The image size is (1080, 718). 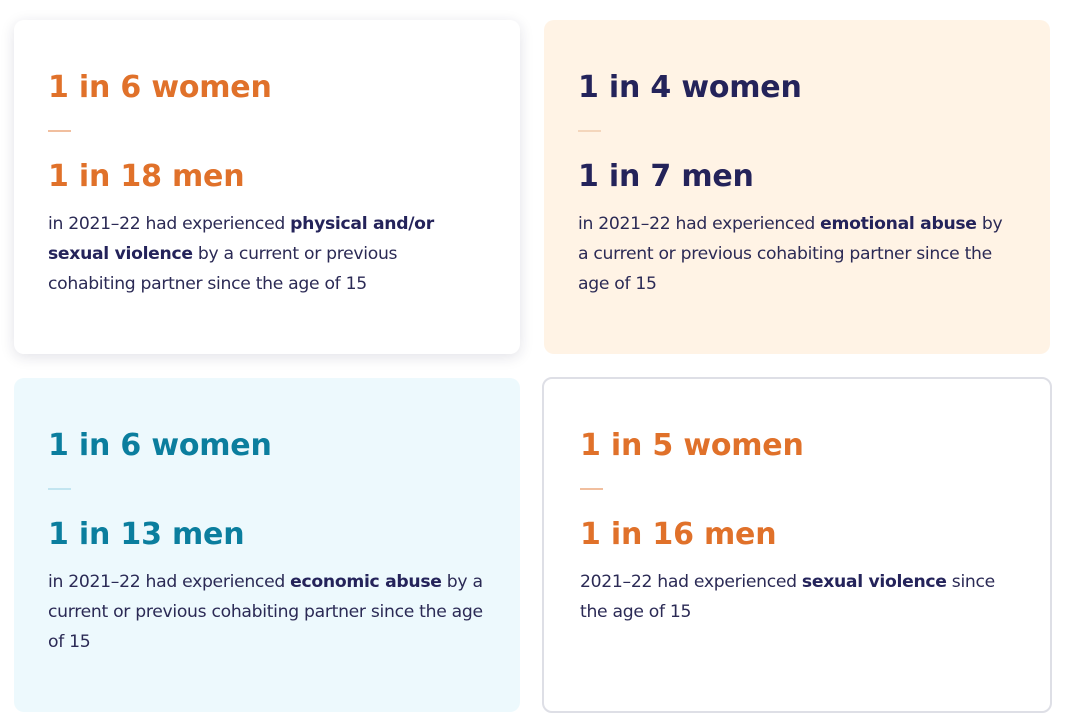 I want to click on stat-men: 1 in 18 men, so click(x=146, y=176).